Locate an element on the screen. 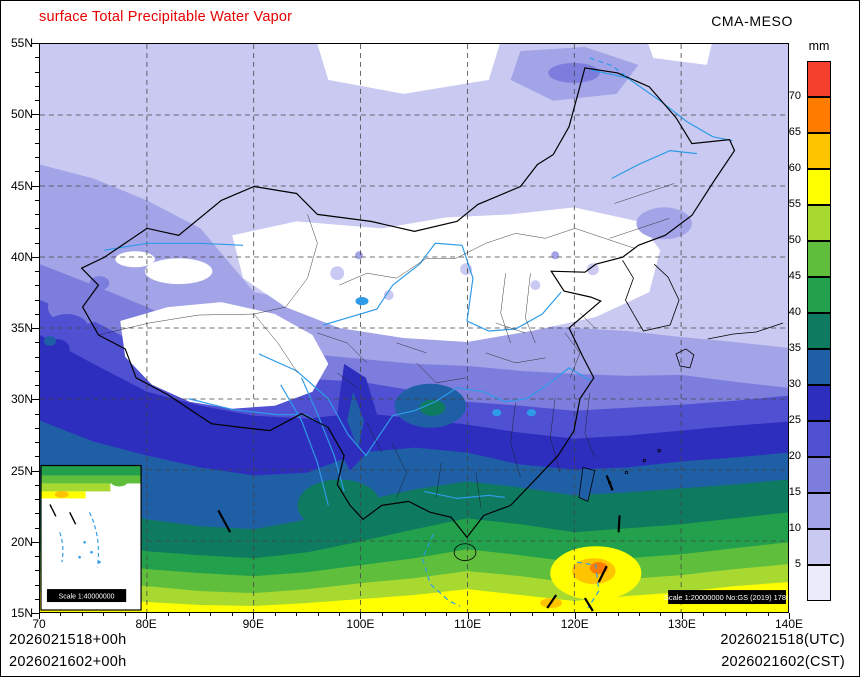 The height and width of the screenshot is (677, 860). inset-map: Scale 1:40000000 is located at coordinates (91, 537).